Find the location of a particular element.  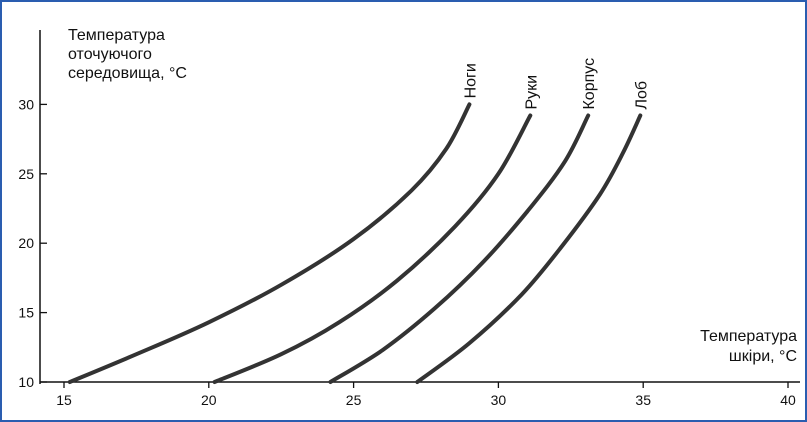

series-label-4: Лоб is located at coordinates (641, 95).